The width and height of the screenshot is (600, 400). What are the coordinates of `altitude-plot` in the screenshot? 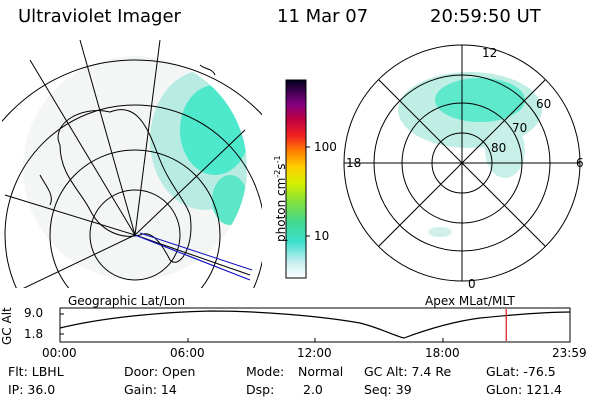 It's located at (315, 325).